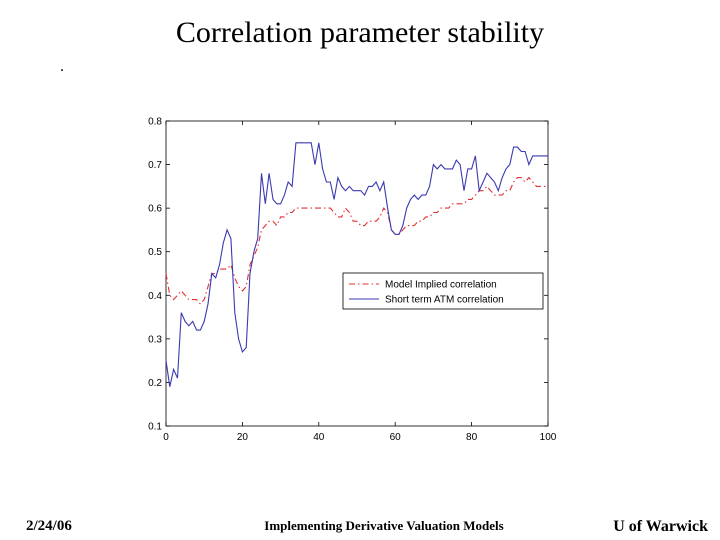 This screenshot has width=720, height=540. What do you see at coordinates (155, 427) in the screenshot?
I see `y-tick-label: 0.1` at bounding box center [155, 427].